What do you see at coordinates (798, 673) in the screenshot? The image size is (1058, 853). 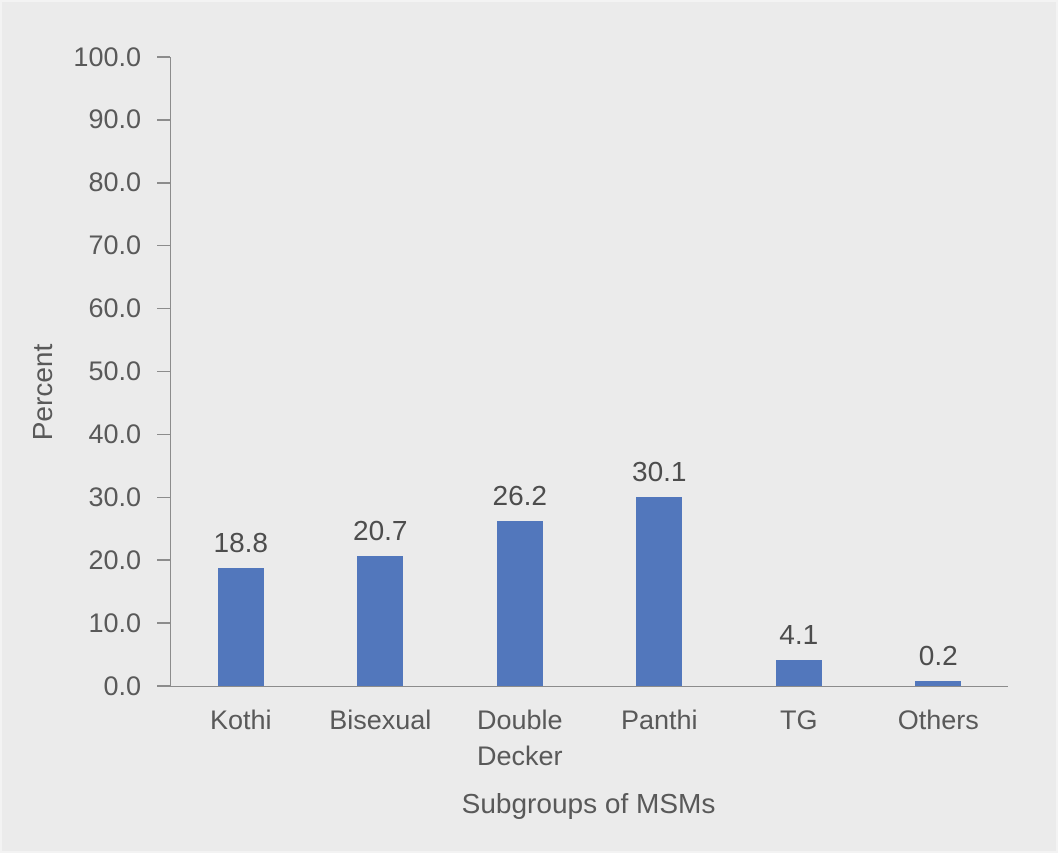 I see `bar-tg` at bounding box center [798, 673].